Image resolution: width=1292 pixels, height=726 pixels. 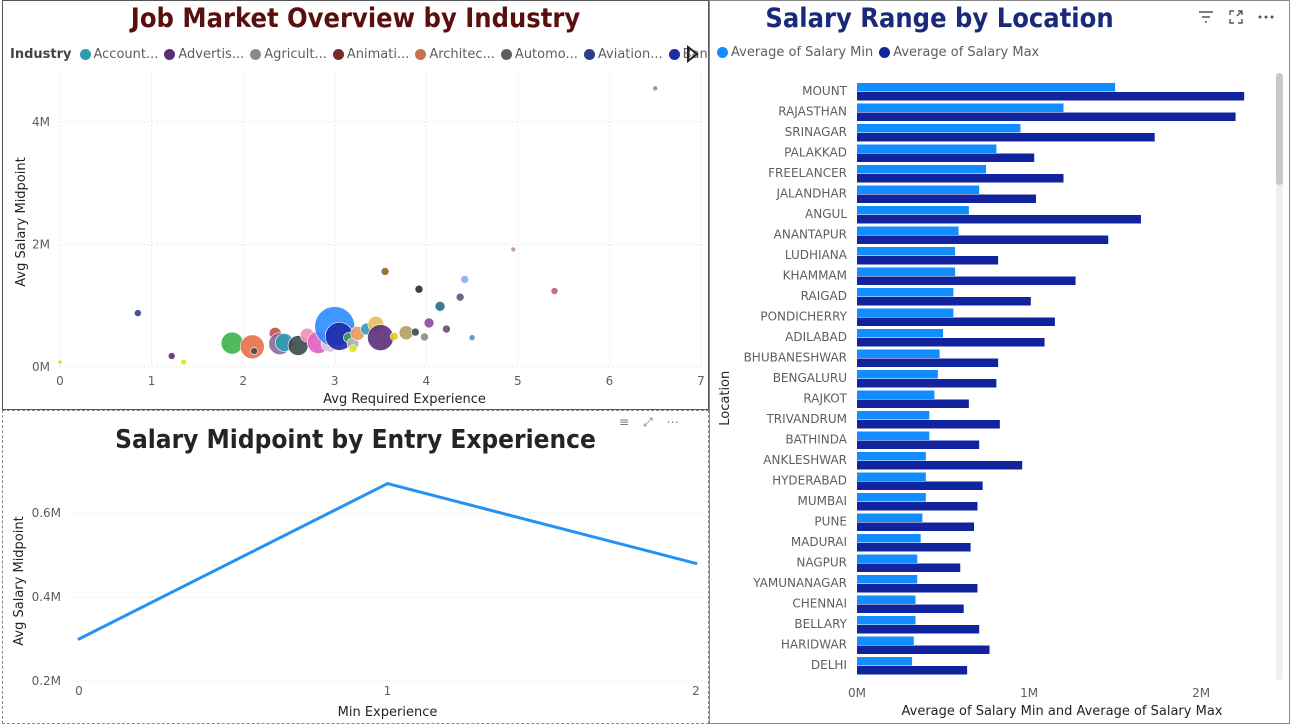 What do you see at coordinates (701, 381) in the screenshot?
I see `x-tick-label: 7` at bounding box center [701, 381].